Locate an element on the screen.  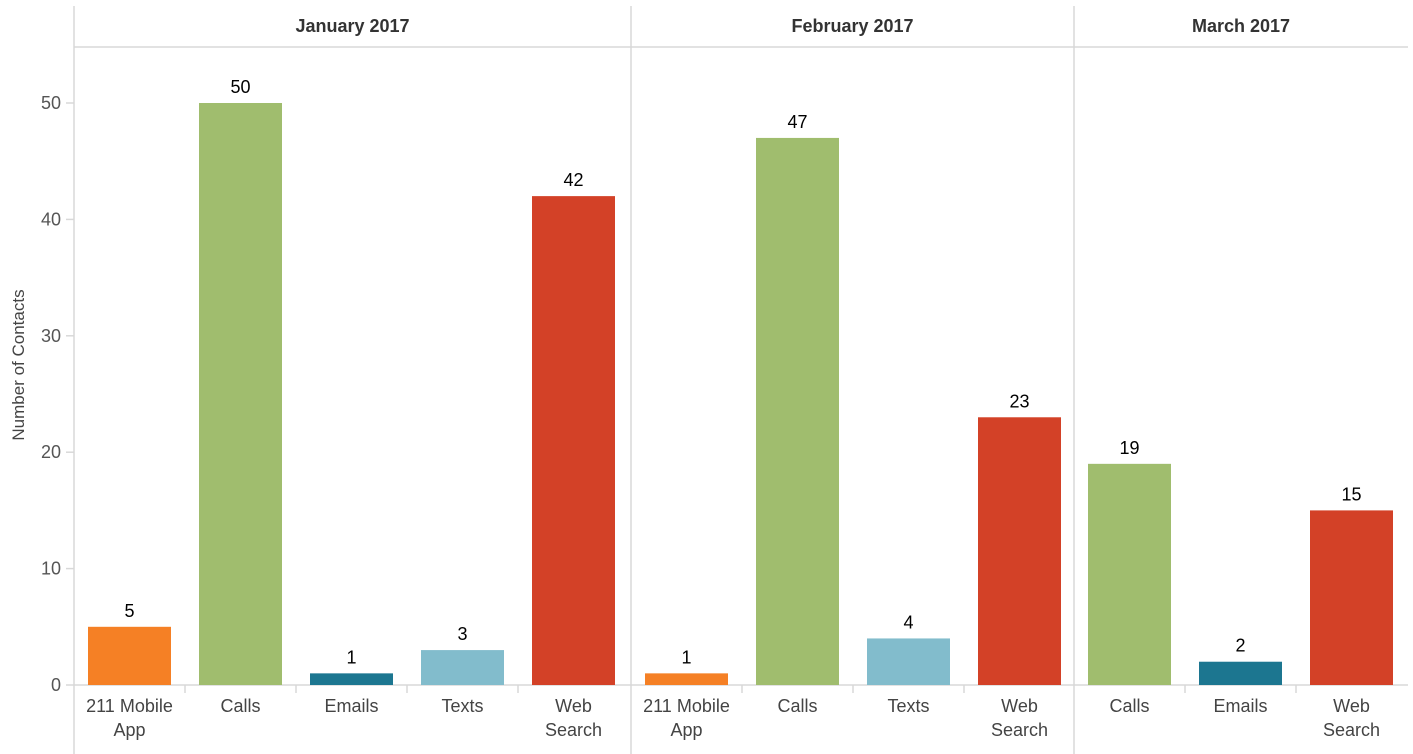
data-label: 4 is located at coordinates (908, 622).